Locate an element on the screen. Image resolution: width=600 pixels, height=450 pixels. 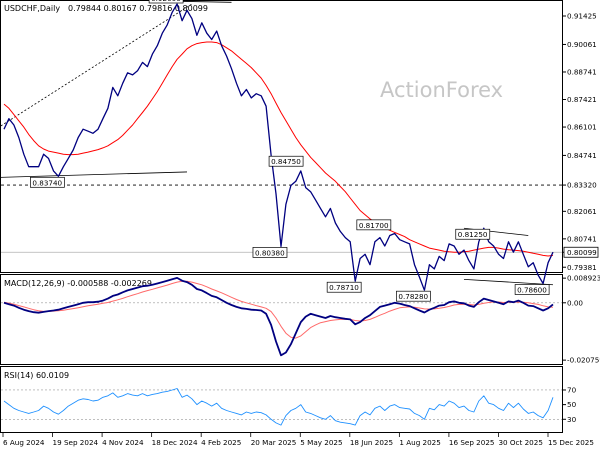
price-axis-tick-label: 0.80099 is located at coordinates (582, 252).